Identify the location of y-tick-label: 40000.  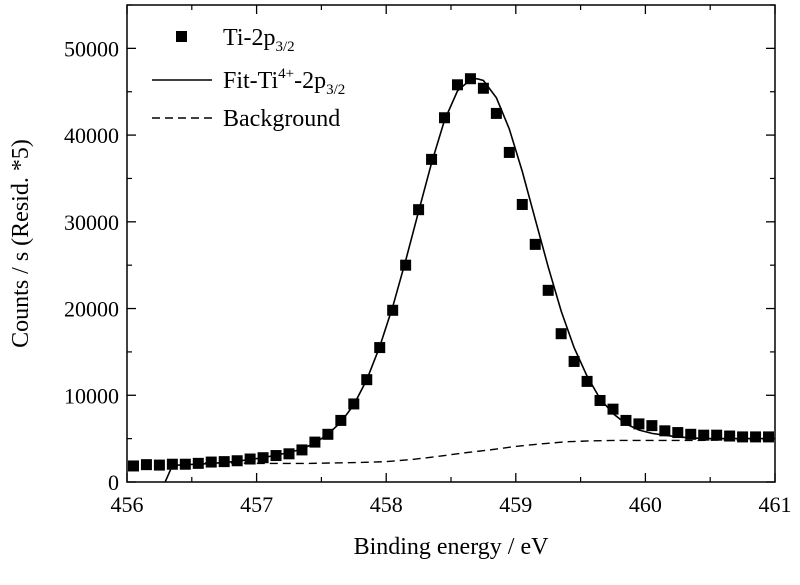
(91, 135).